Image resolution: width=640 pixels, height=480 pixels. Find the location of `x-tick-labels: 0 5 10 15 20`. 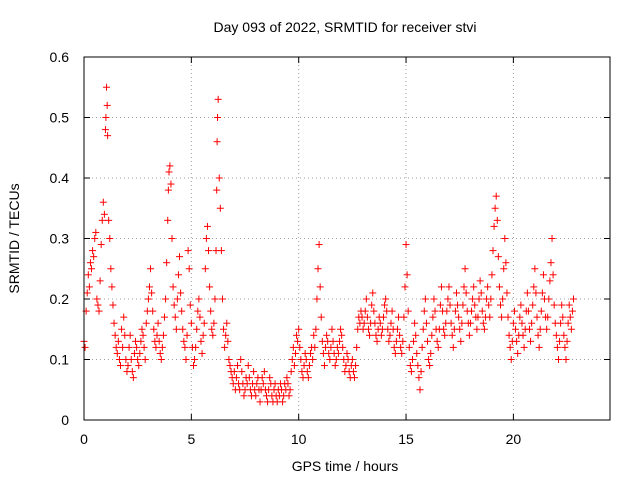

x-tick-labels: 0 5 10 15 20 is located at coordinates (300, 439).